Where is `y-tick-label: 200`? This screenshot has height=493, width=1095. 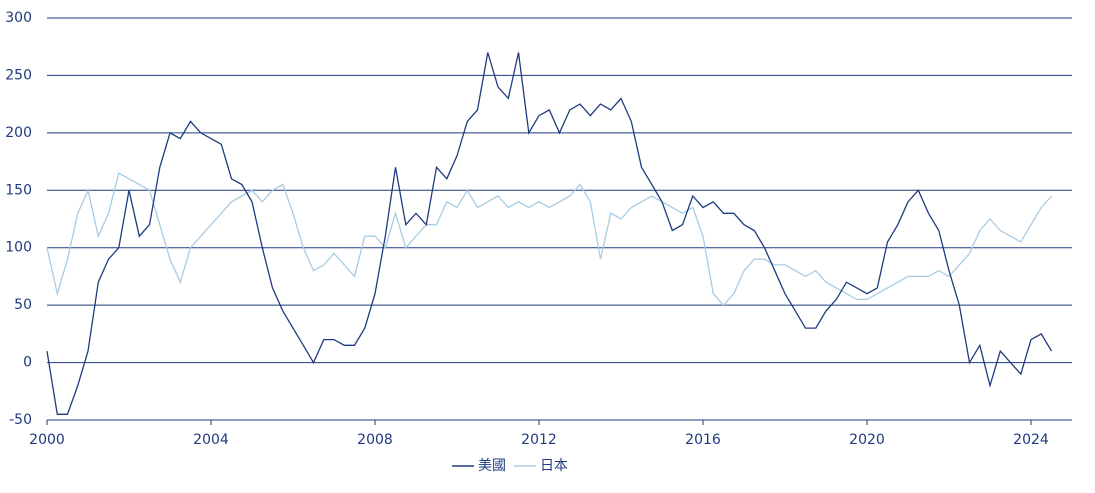
y-tick-label: 200 is located at coordinates (18, 133).